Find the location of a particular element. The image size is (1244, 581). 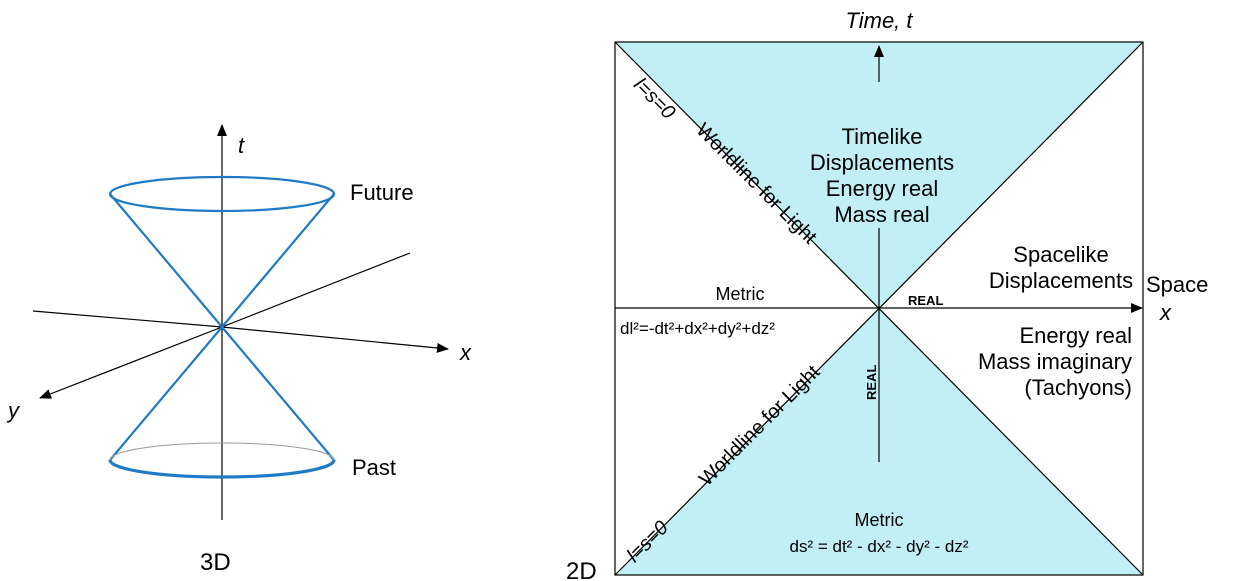

spacelike-text: Spacelike Displacements is located at coordinates (1061, 267).